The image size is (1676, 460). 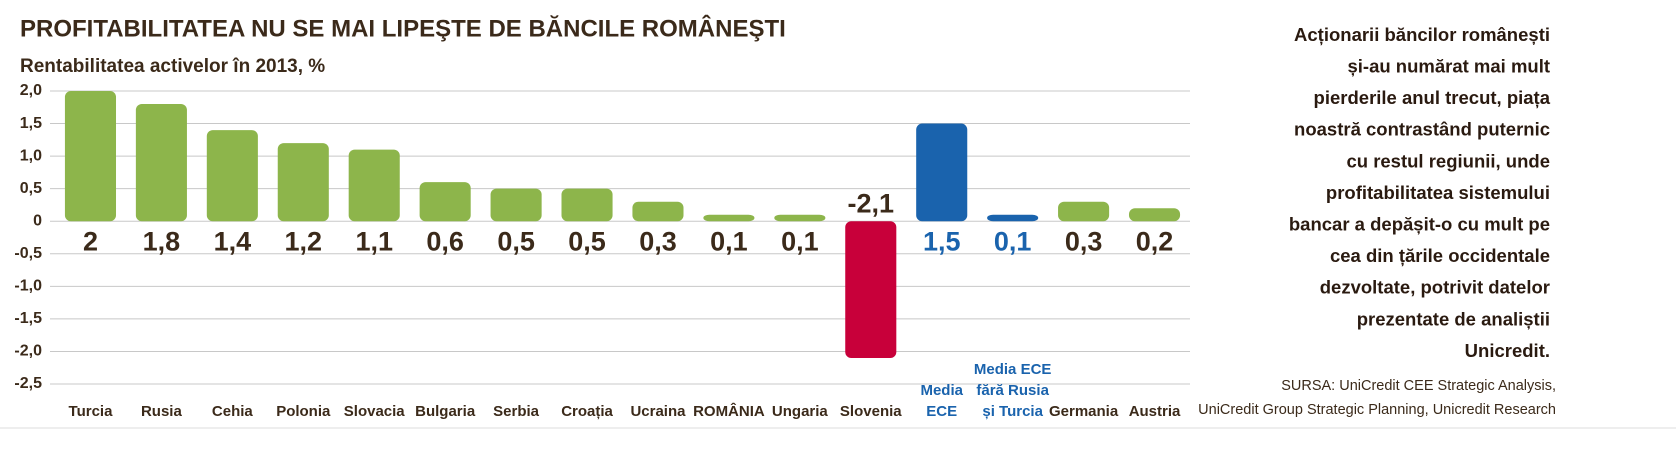 What do you see at coordinates (172, 66) in the screenshot?
I see `chart-subtitle: Rentabilitatea activelor în 2013, %` at bounding box center [172, 66].